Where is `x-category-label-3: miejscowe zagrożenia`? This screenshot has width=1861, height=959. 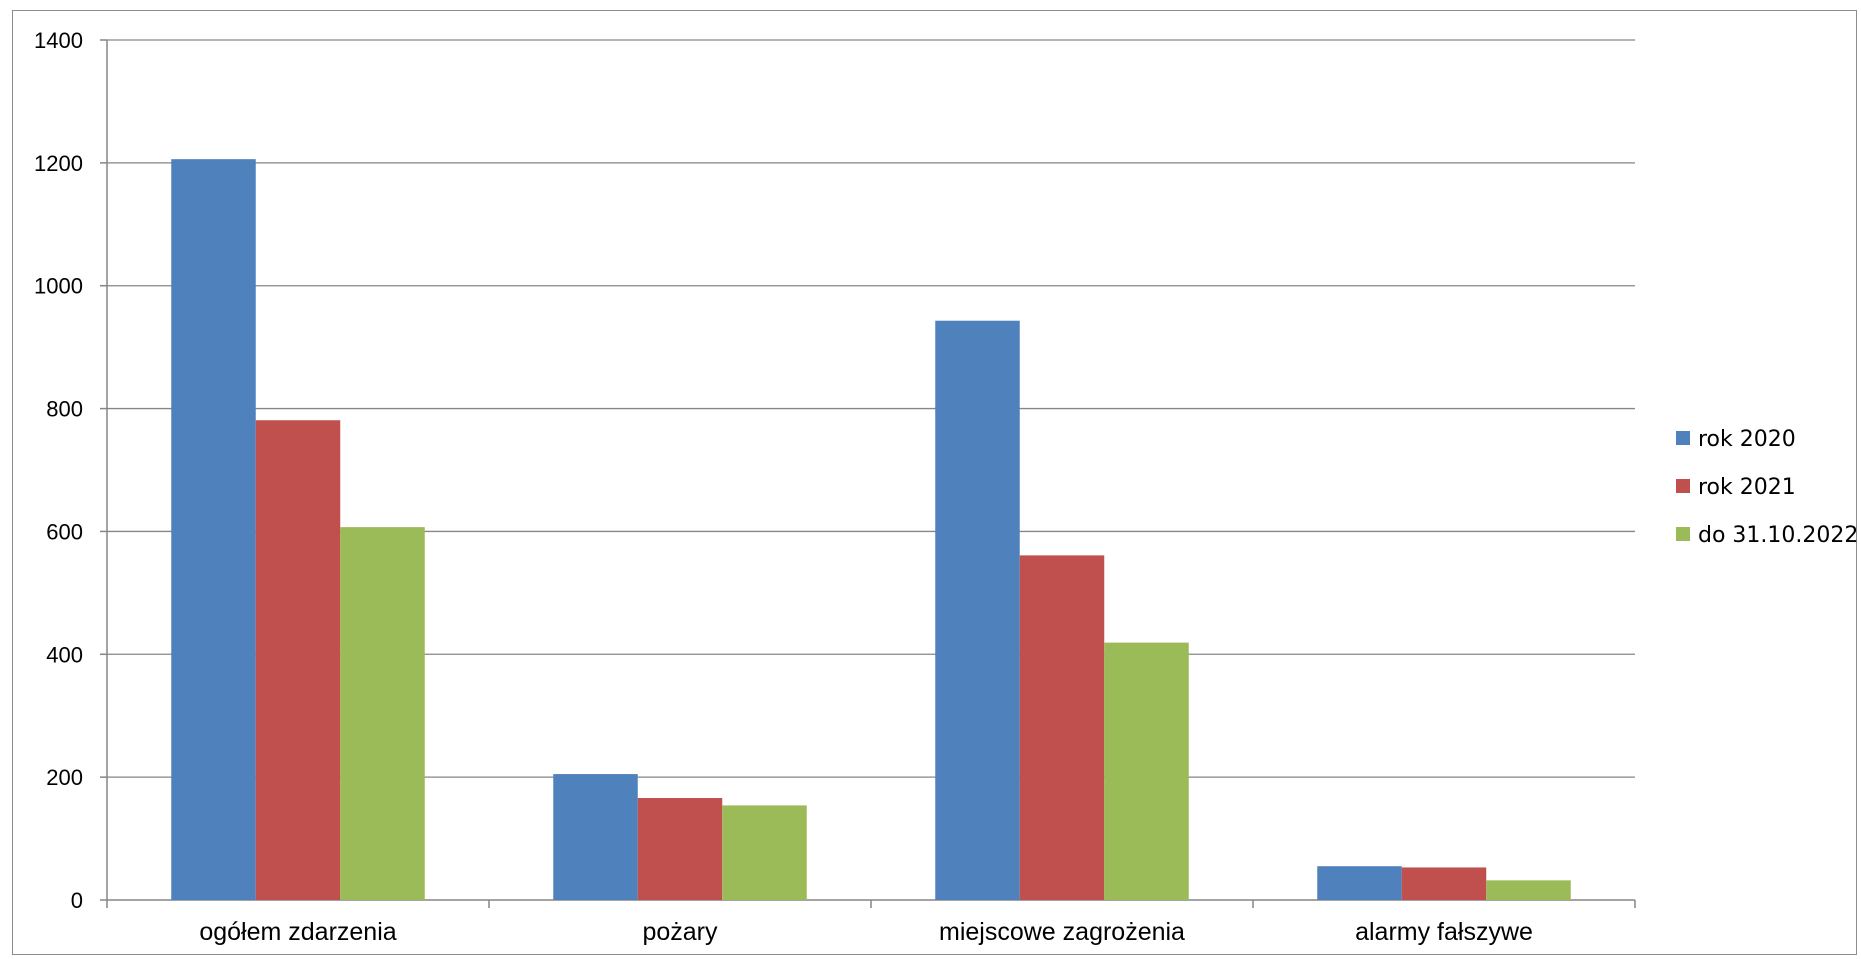
x-category-label-3: miejscowe zagrożenia is located at coordinates (1062, 932).